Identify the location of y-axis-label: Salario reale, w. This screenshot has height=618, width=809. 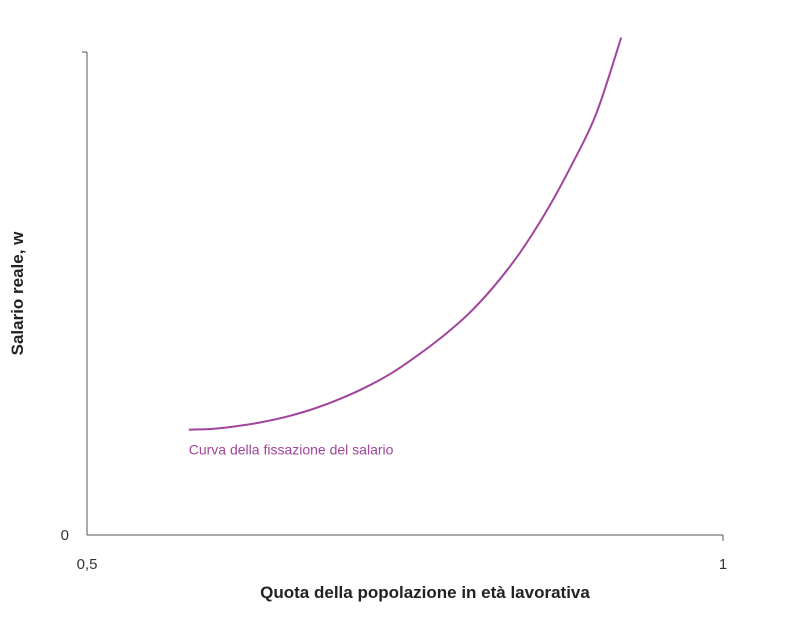
(17, 293).